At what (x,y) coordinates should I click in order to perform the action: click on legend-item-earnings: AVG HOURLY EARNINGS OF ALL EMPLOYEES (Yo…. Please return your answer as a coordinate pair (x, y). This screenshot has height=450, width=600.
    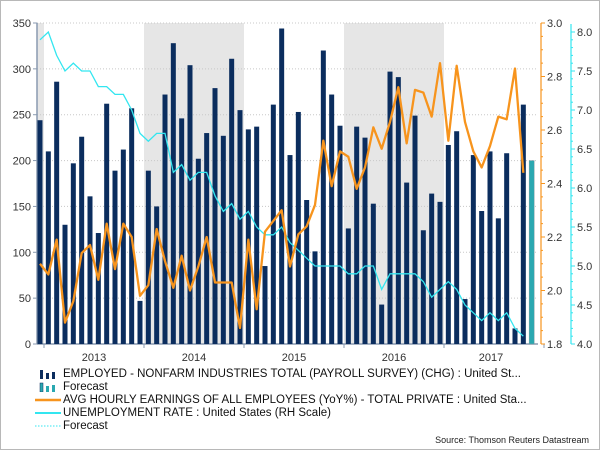
    Looking at the image, I should click on (281, 399).